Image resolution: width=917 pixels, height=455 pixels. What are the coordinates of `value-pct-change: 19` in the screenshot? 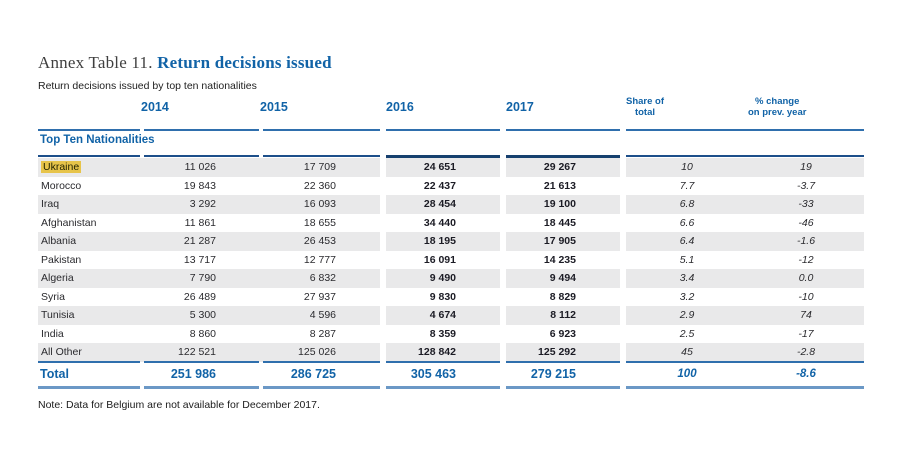 It's located at (806, 167).